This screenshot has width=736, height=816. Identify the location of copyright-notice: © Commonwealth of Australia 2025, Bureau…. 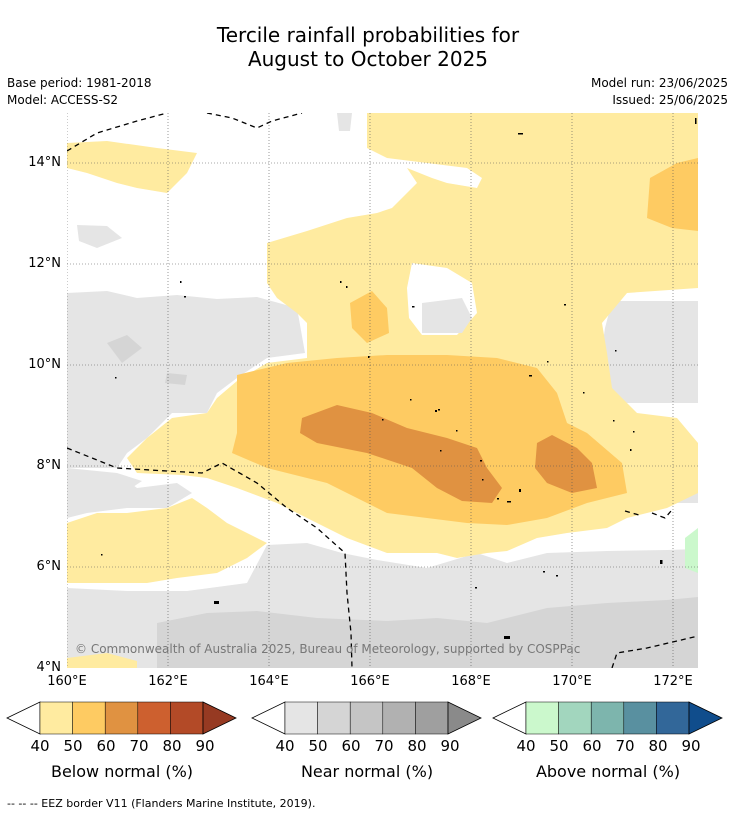
(327, 649).